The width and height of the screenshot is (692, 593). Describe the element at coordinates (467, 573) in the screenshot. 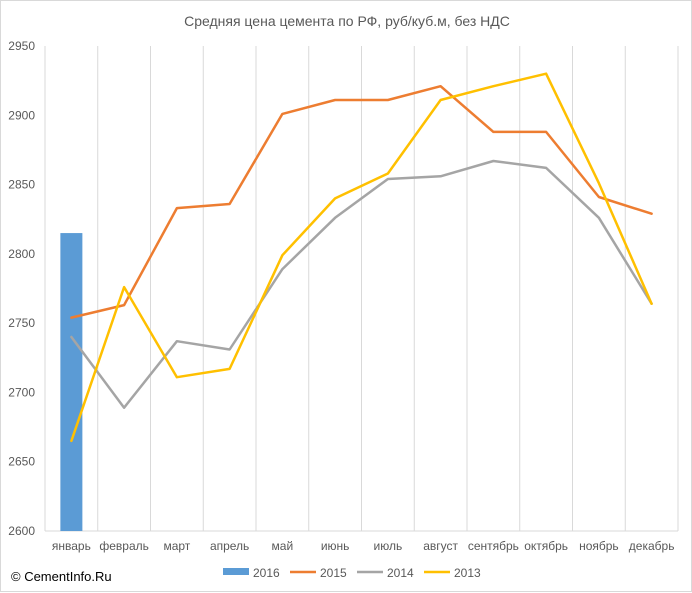

I see `legend-label-2013: 2013` at that location.